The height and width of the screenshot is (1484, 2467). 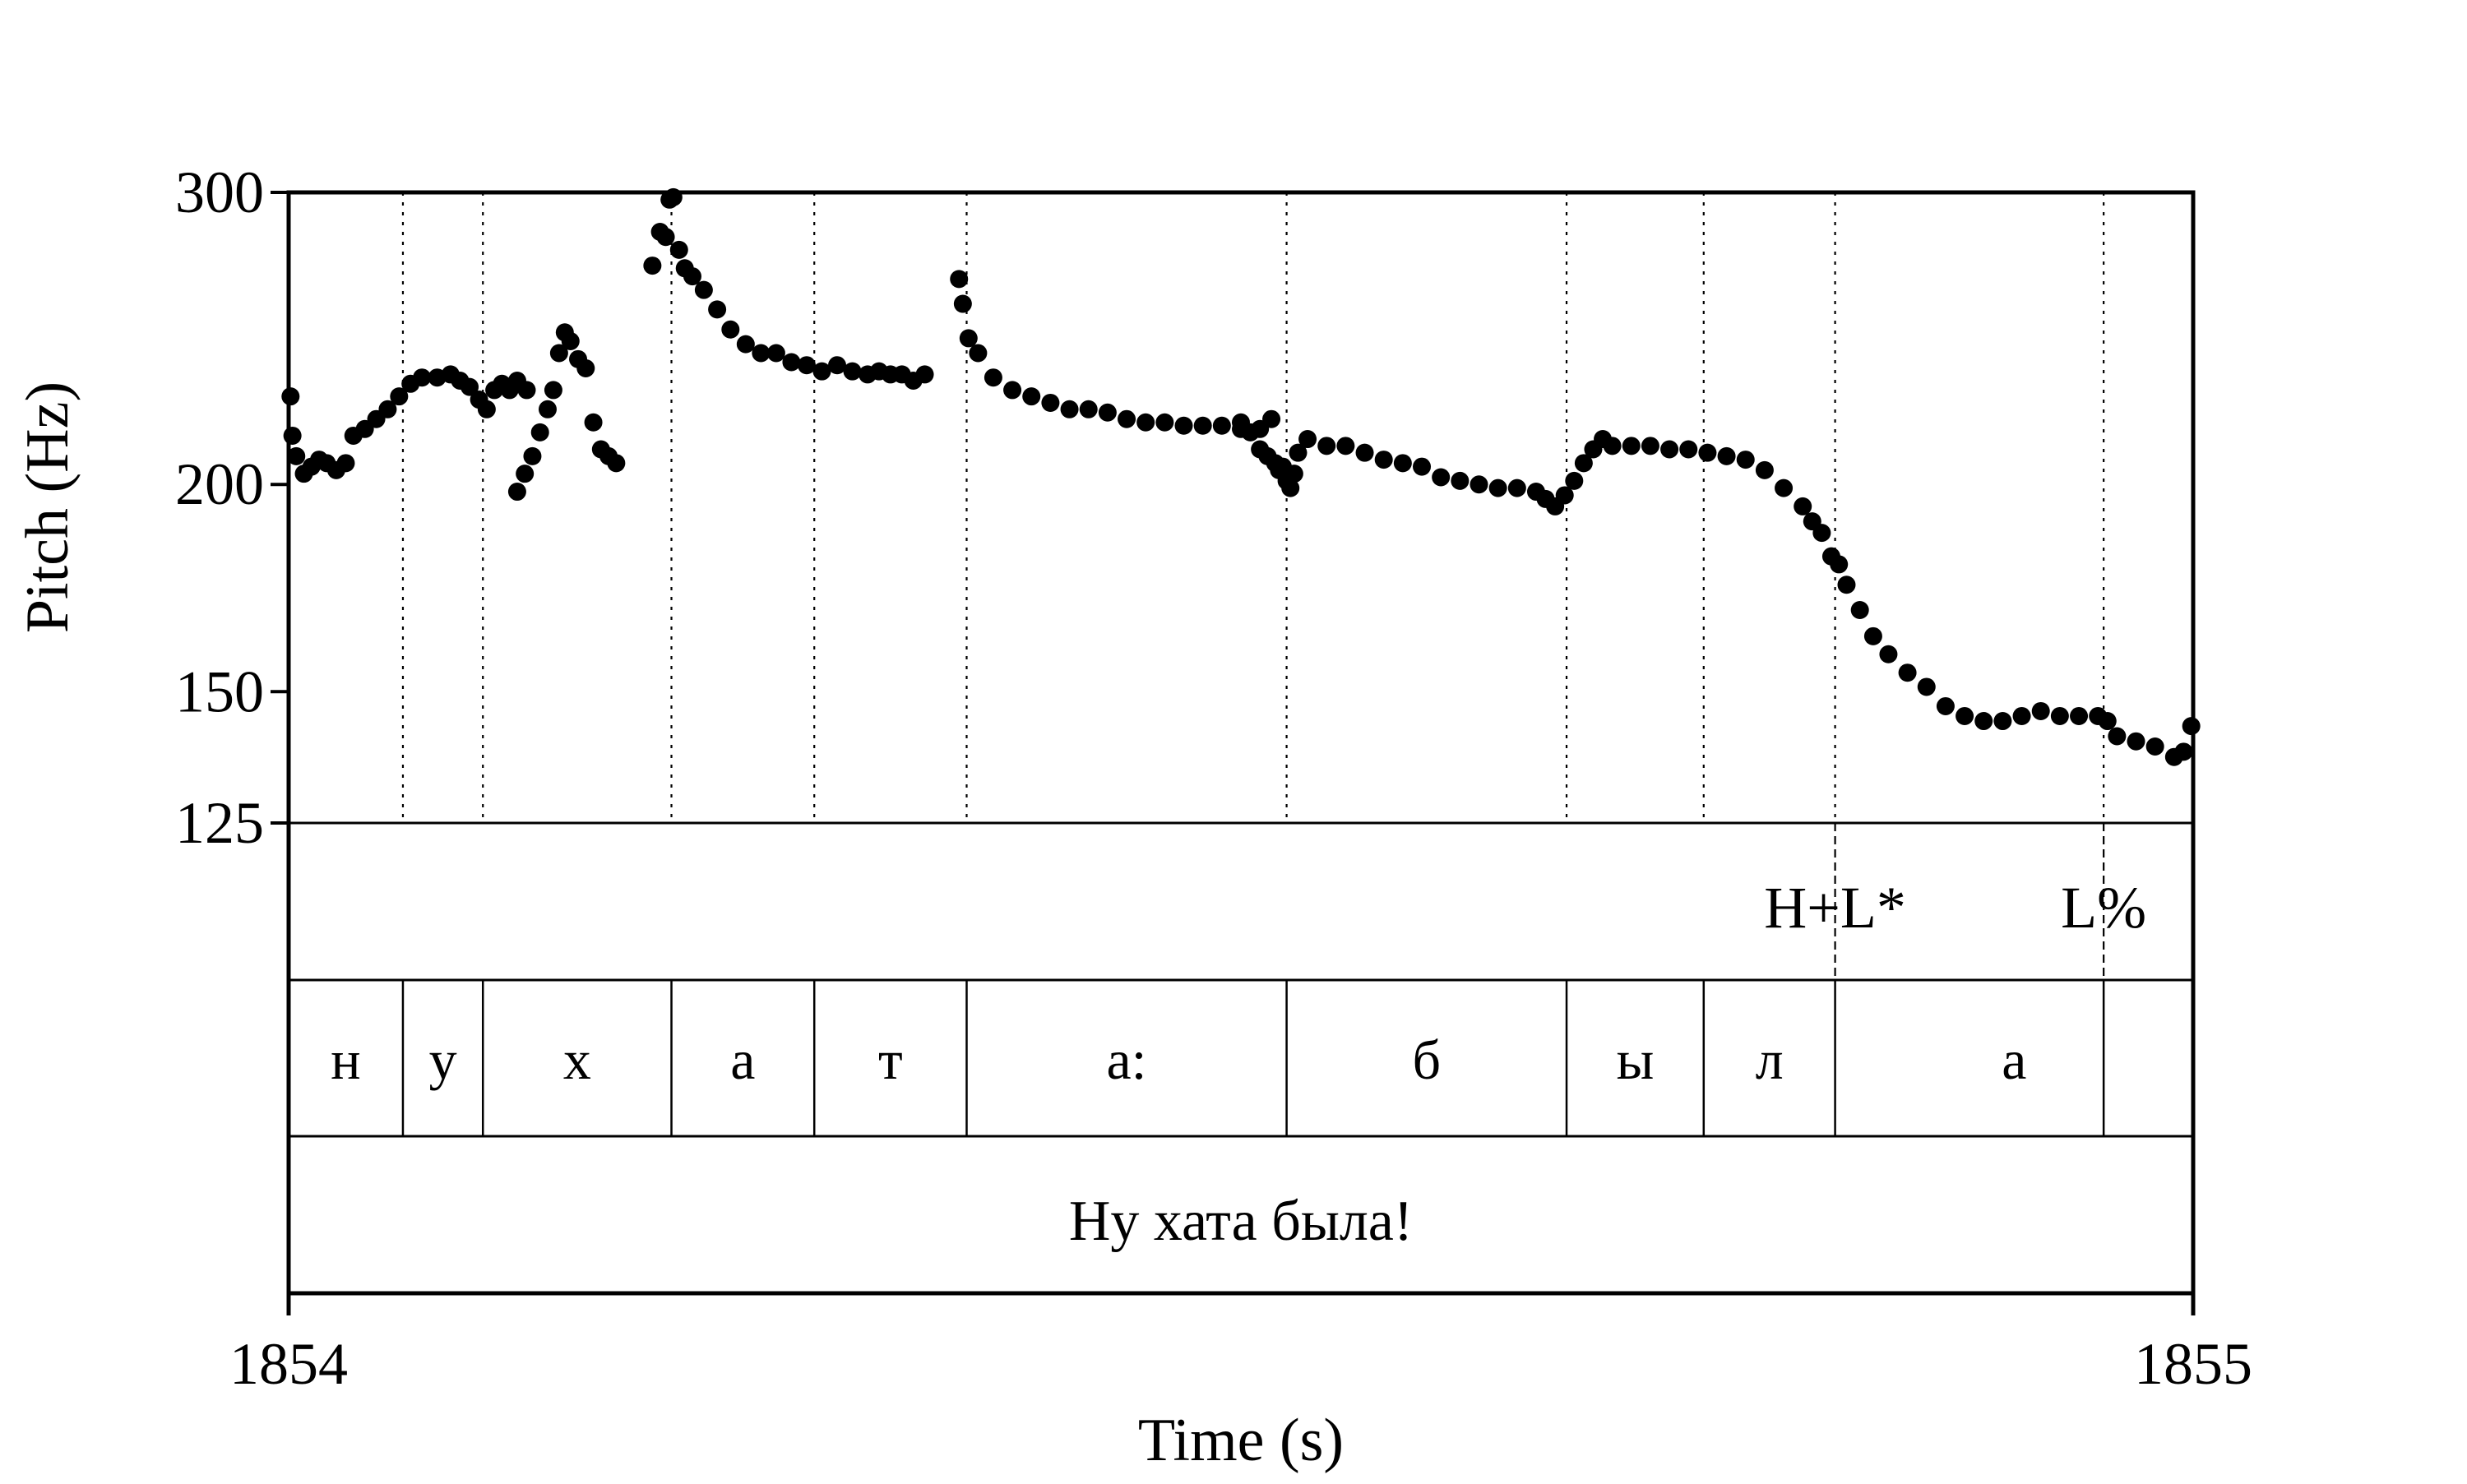 I want to click on segment-tier: н у х а т а: б ы л а, so click(x=1218, y=1058).